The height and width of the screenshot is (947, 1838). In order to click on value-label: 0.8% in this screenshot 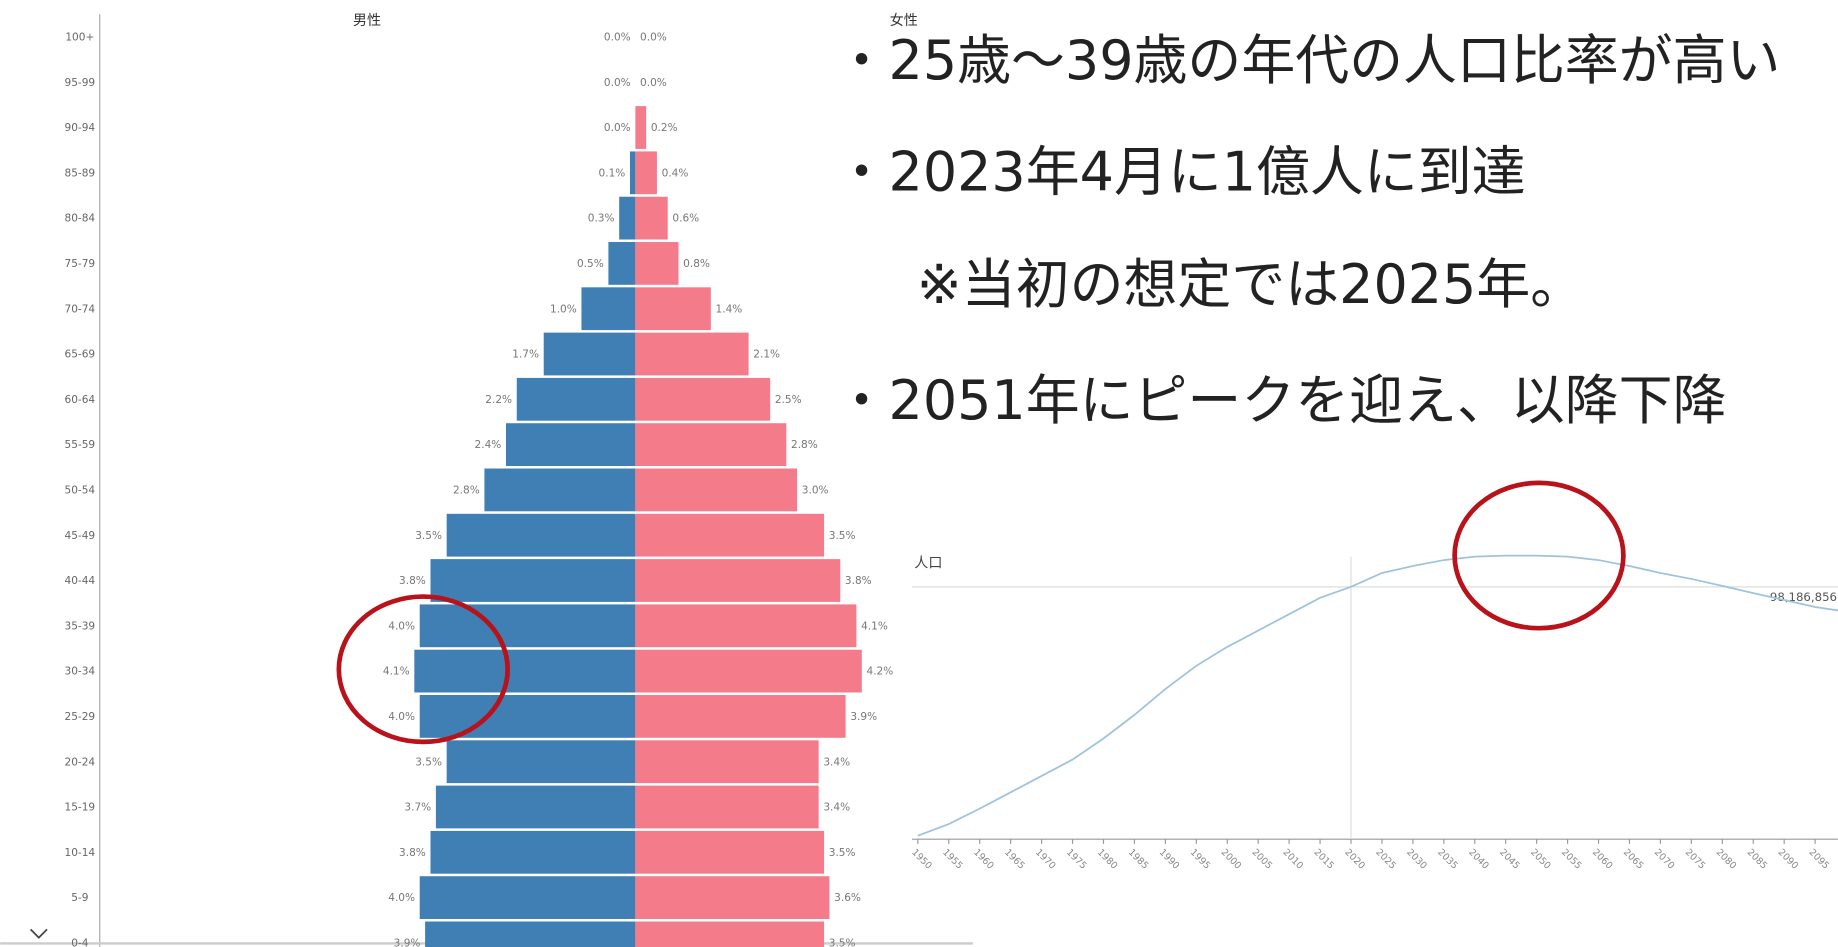, I will do `click(696, 264)`.